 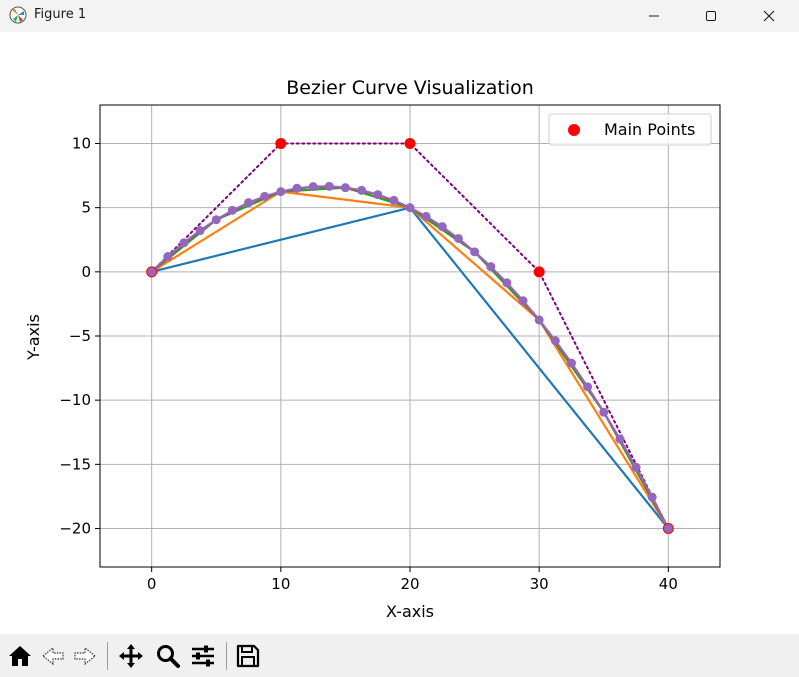 What do you see at coordinates (539, 584) in the screenshot?
I see `x-tick-label: 30` at bounding box center [539, 584].